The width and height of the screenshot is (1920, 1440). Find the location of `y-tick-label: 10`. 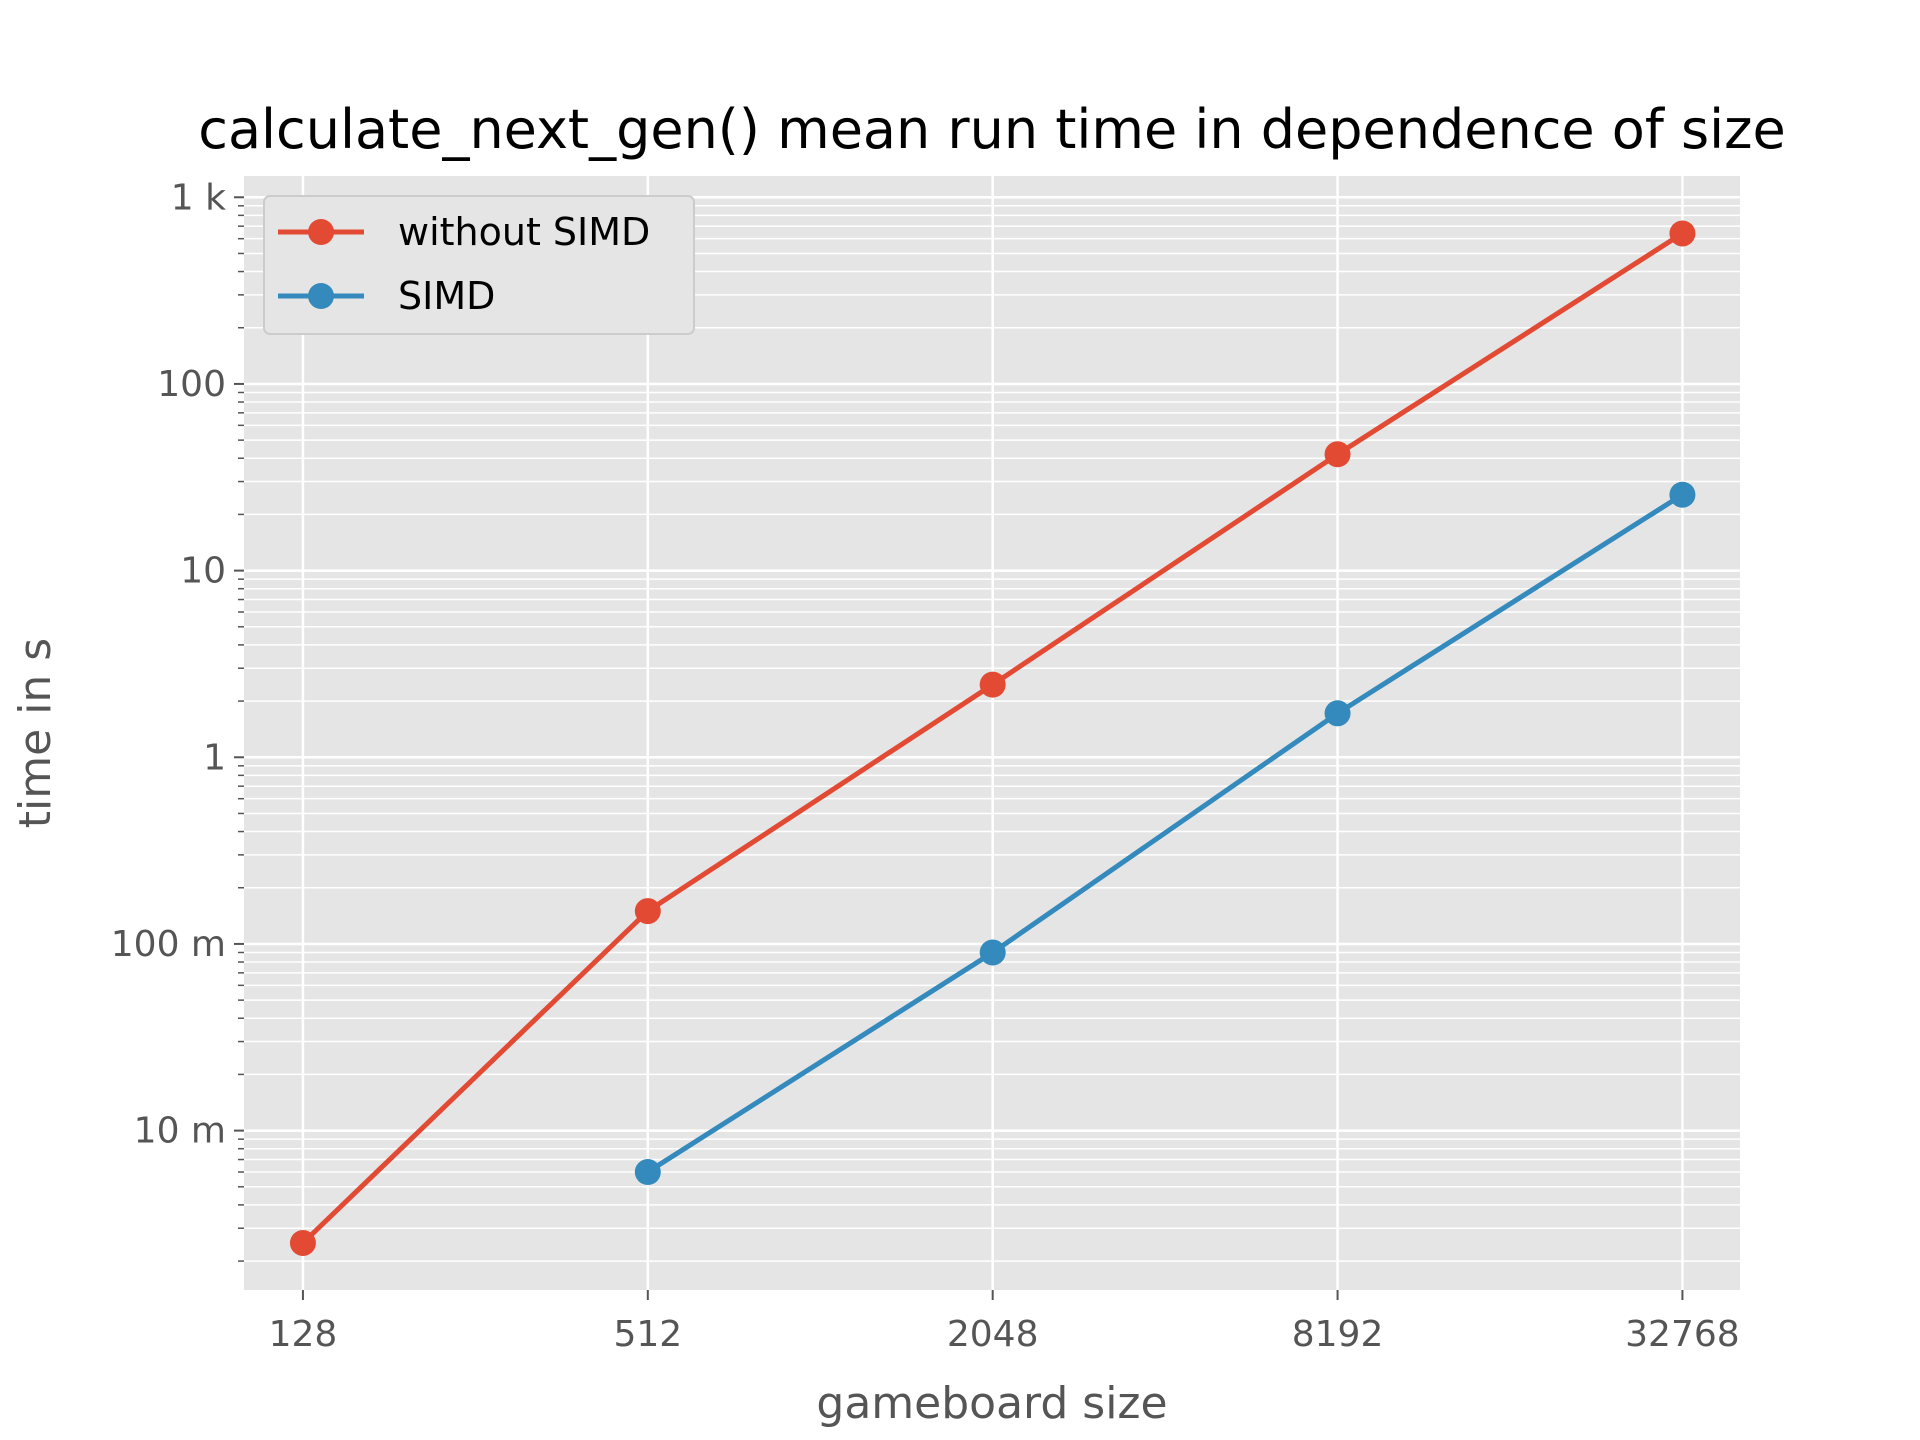

y-tick-label: 10 is located at coordinates (203, 571).